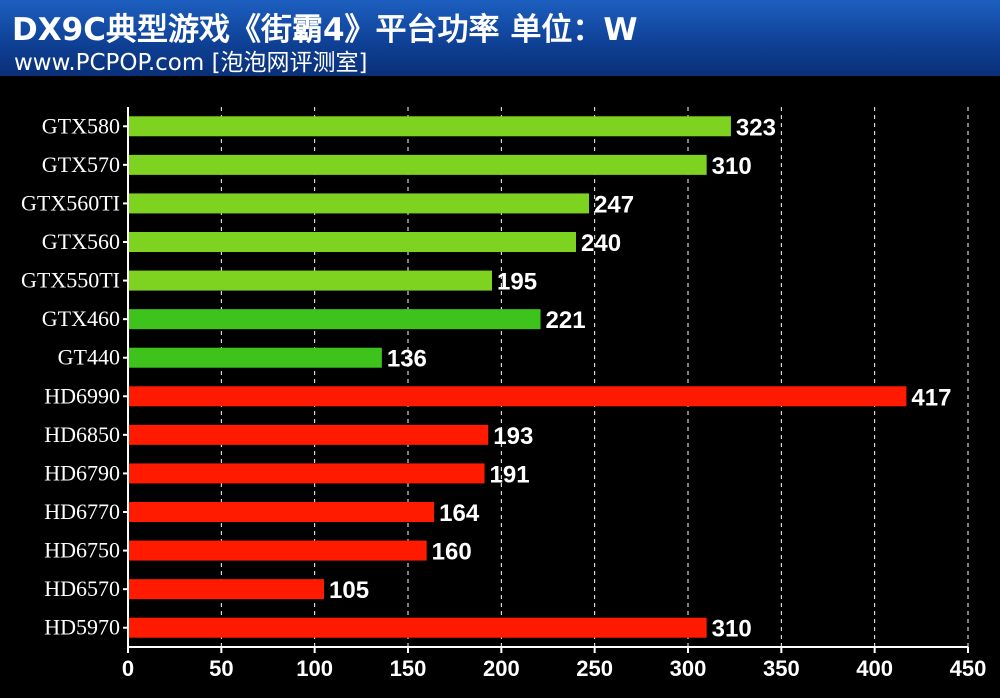 The width and height of the screenshot is (1000, 698). Describe the element at coordinates (82, 588) in the screenshot. I see `category-label: HD6570` at that location.